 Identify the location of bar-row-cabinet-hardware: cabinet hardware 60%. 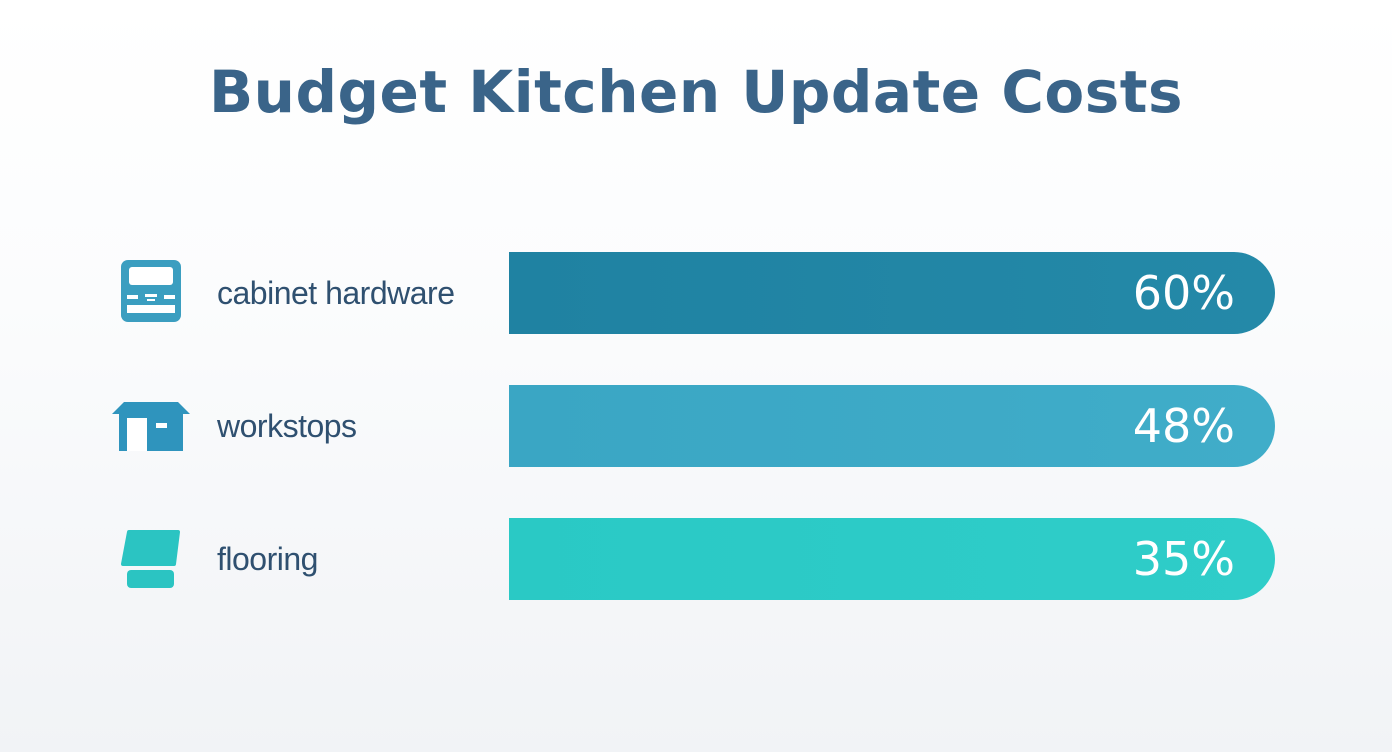
(696, 293).